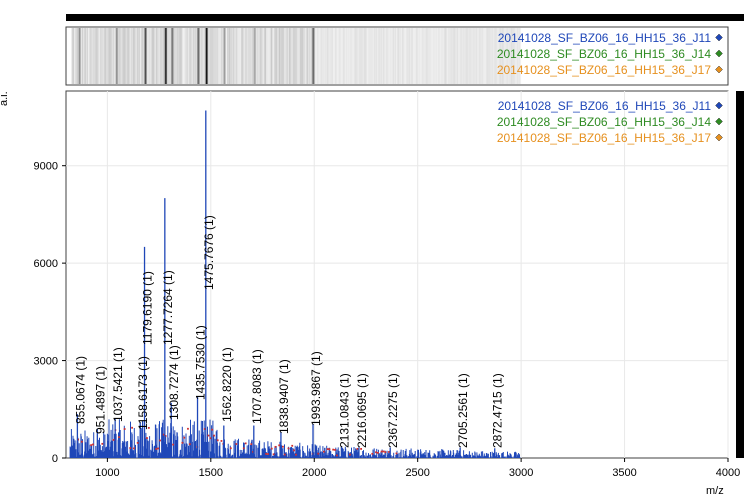 The height and width of the screenshot is (500, 750). Describe the element at coordinates (405, 17) in the screenshot. I see `top-overview-scrollbar` at that location.